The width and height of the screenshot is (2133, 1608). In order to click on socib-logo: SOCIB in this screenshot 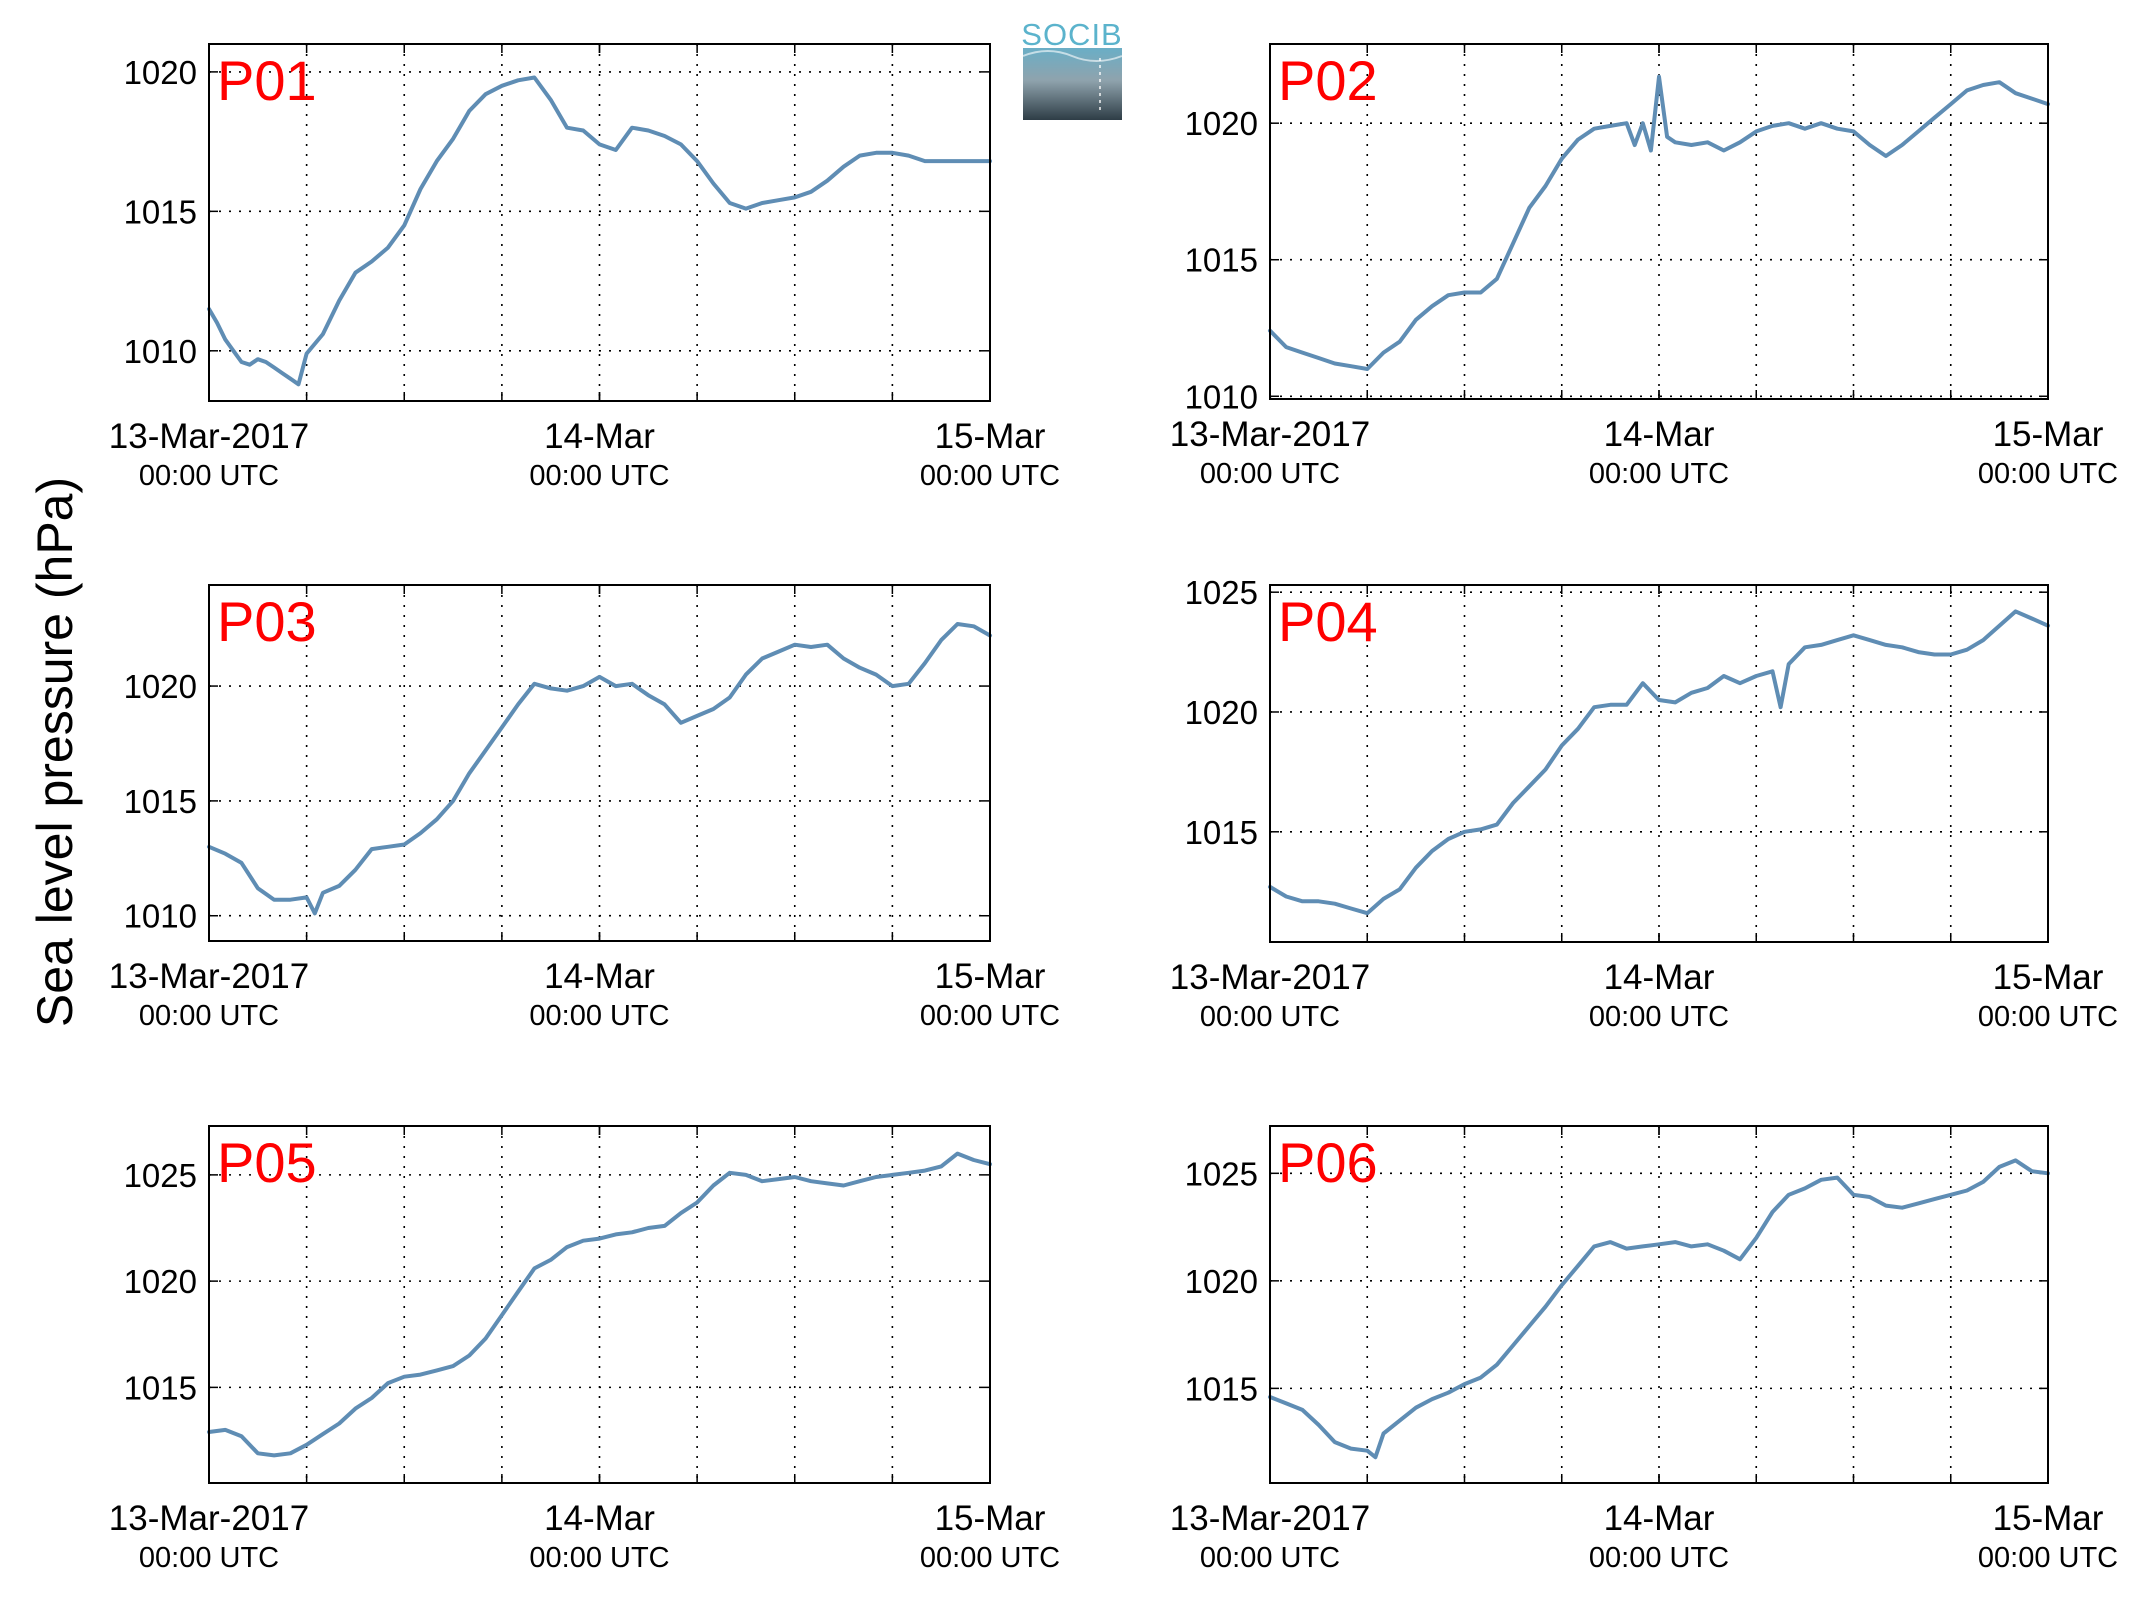, I will do `click(1072, 68)`.